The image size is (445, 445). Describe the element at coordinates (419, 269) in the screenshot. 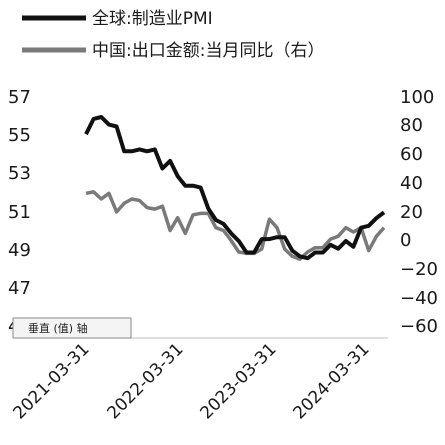

I see `y-right-tick-label: −20` at that location.